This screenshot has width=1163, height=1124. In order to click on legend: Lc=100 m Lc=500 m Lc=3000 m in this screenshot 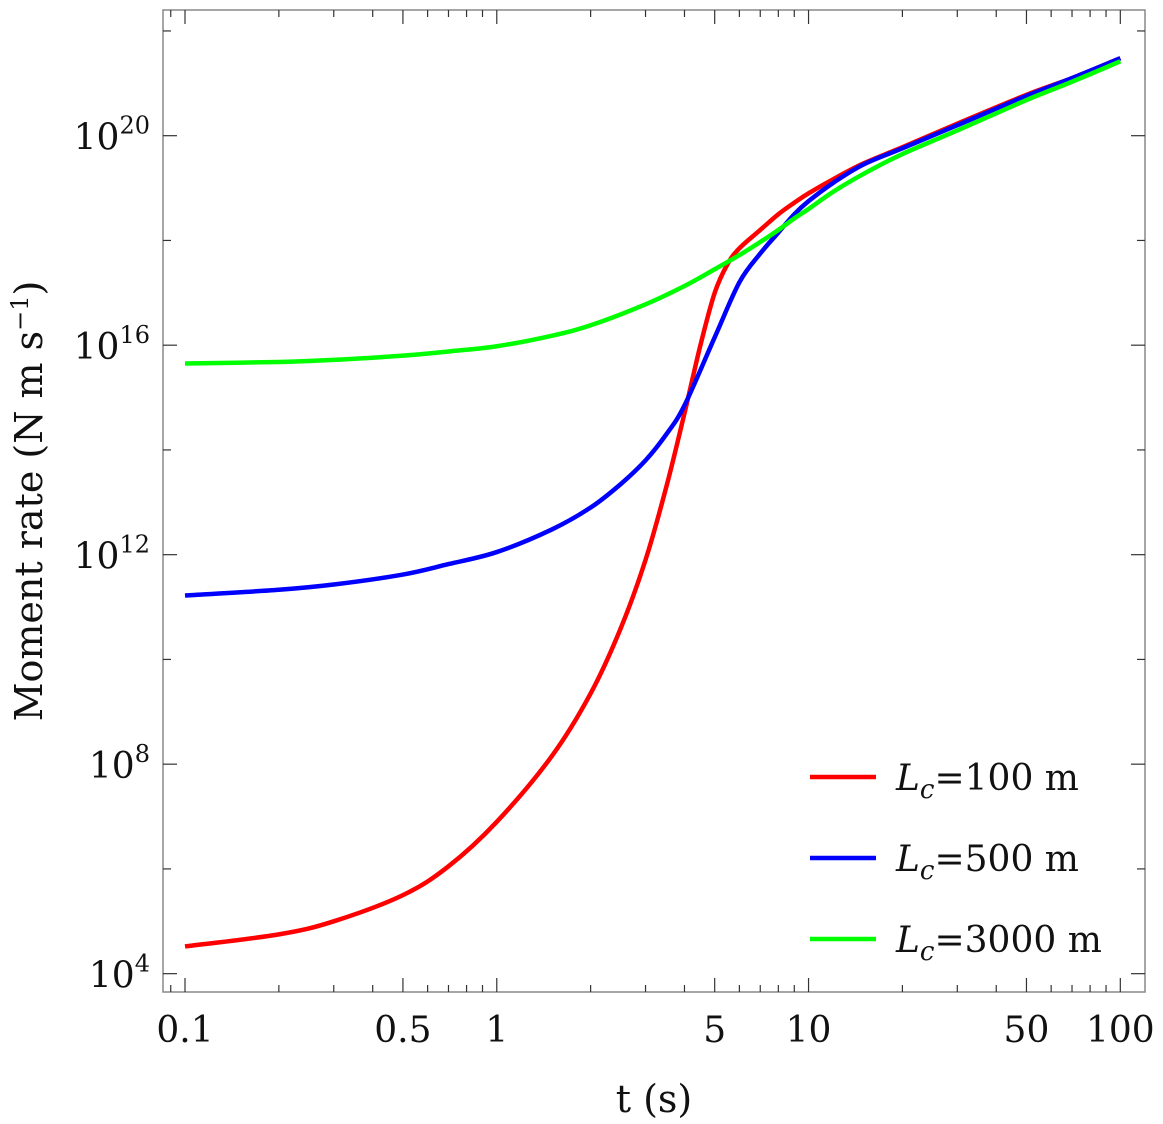, I will do `click(956, 862)`.